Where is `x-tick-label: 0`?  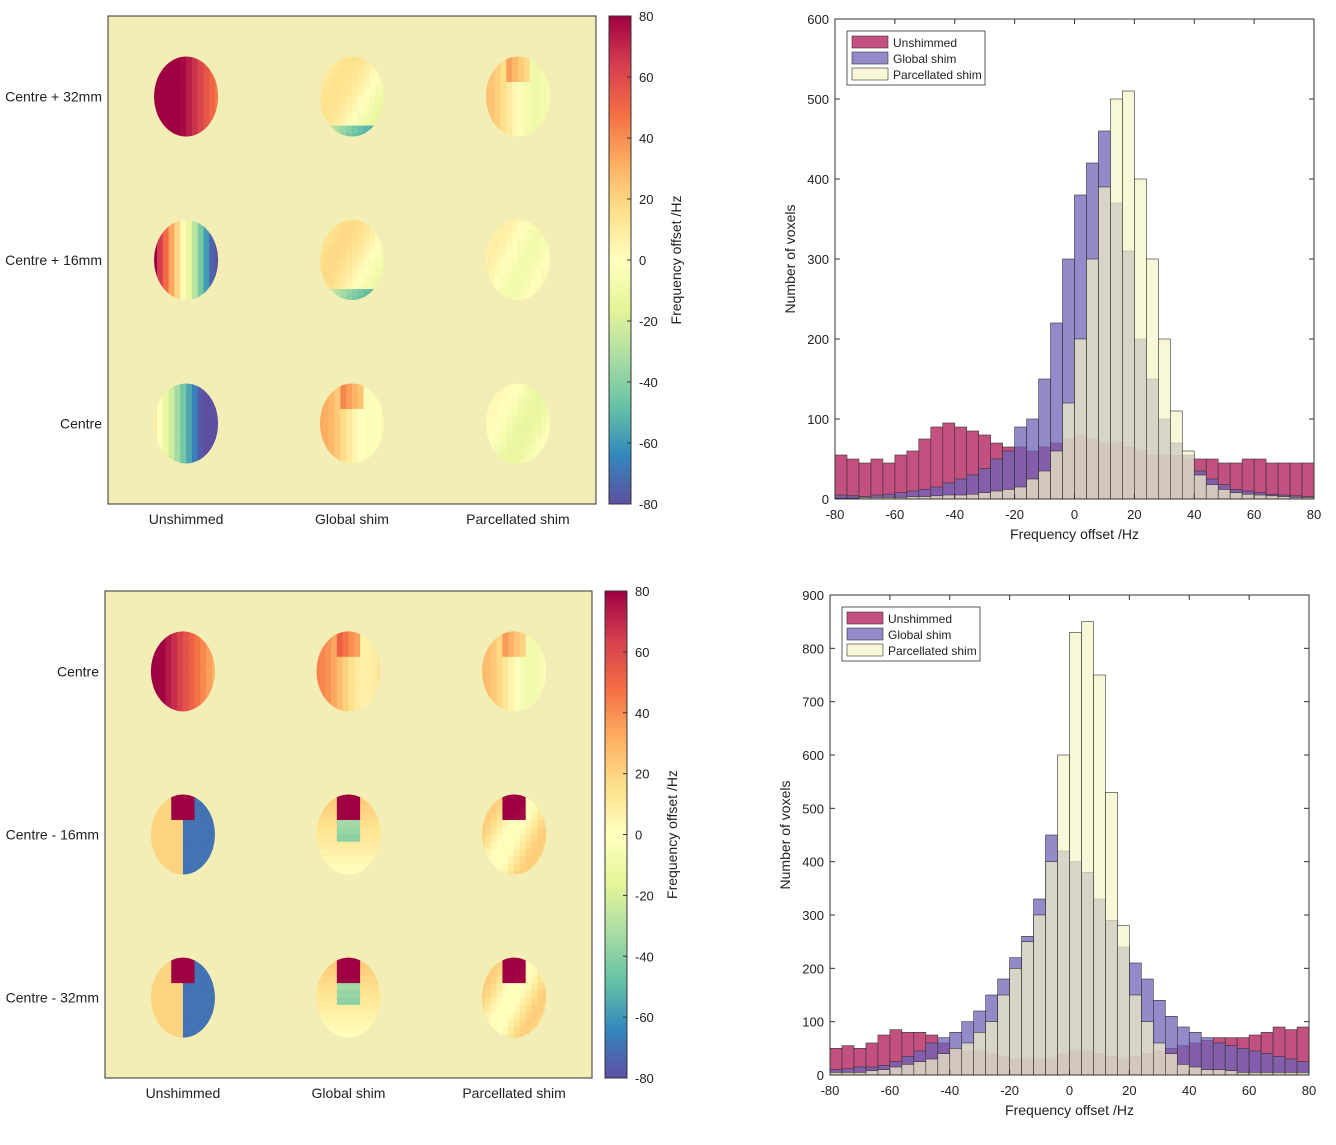 x-tick-label: 0 is located at coordinates (1069, 1090).